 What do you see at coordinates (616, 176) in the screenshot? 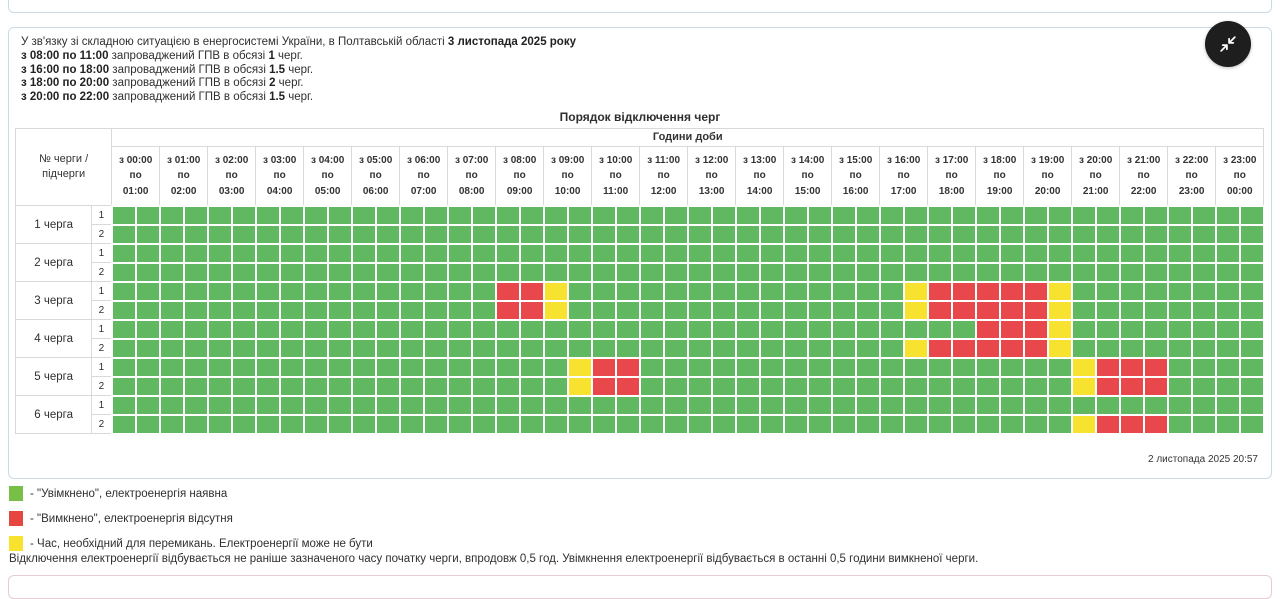
I see `hour-header: з 10:00 по 11:00` at bounding box center [616, 176].